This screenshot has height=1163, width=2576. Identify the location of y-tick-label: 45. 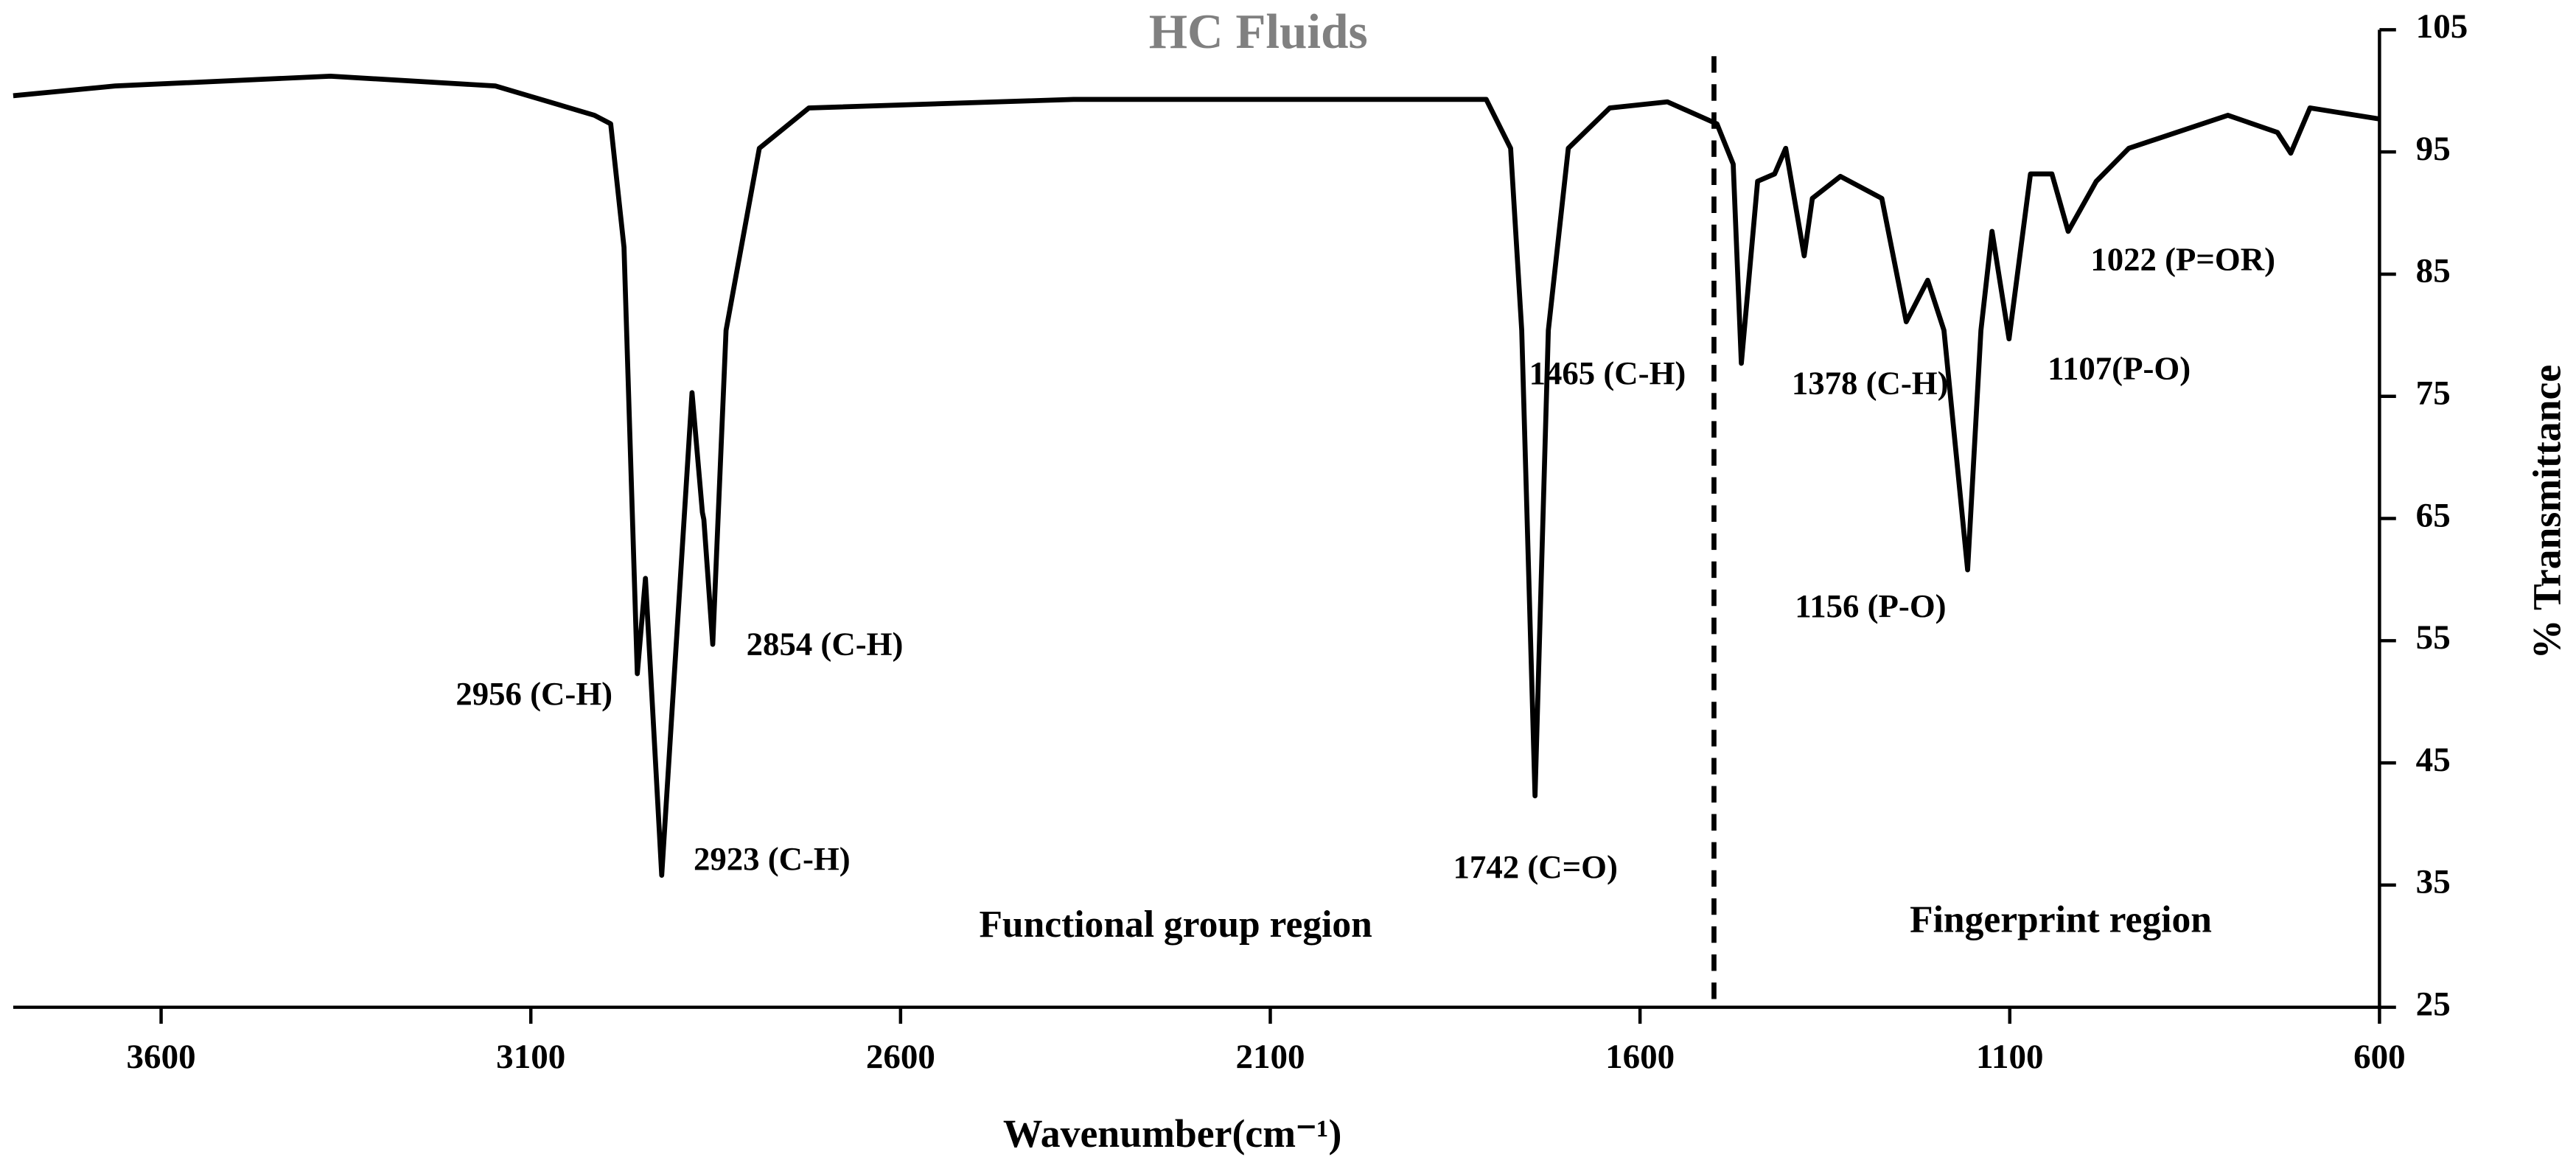
(2433, 760).